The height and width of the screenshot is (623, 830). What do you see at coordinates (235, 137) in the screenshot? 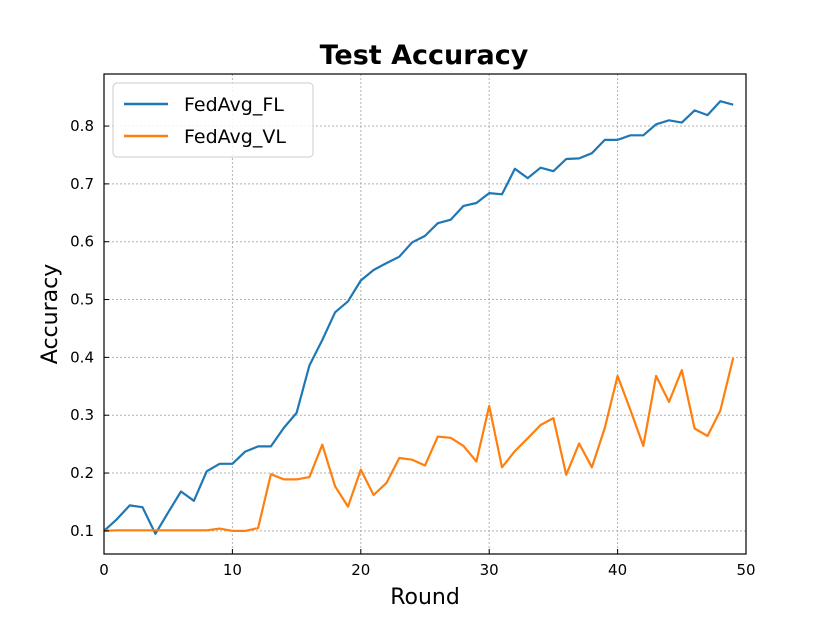
I see `legend-label-FedAvg_VL: FedAvg_VL` at bounding box center [235, 137].